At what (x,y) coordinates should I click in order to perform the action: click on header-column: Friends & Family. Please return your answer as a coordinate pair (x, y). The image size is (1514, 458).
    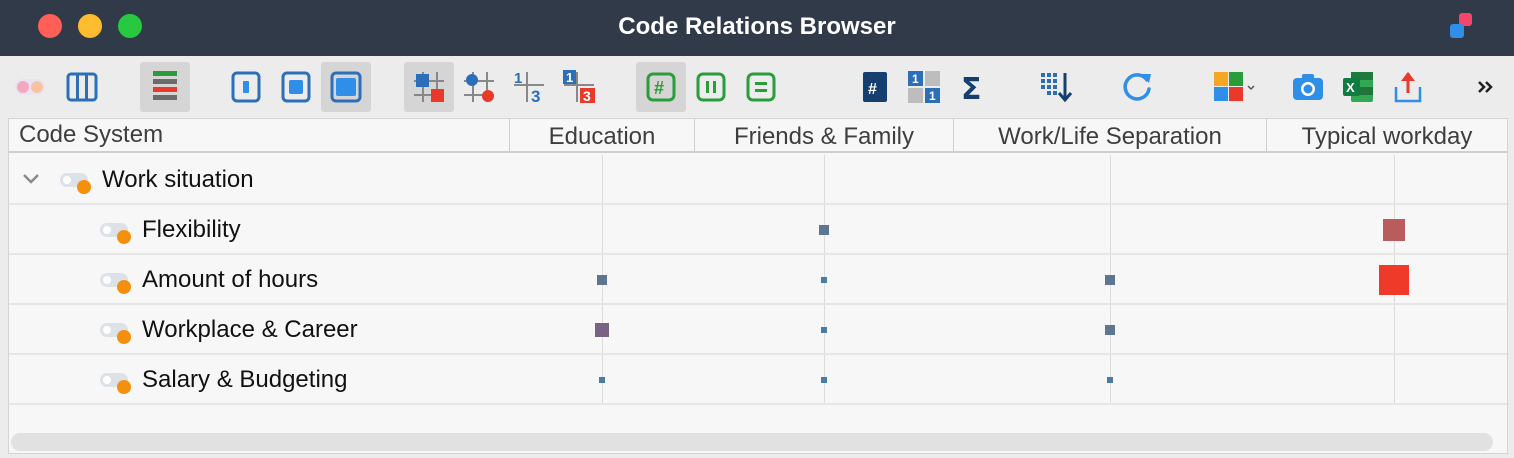
    Looking at the image, I should click on (824, 136).